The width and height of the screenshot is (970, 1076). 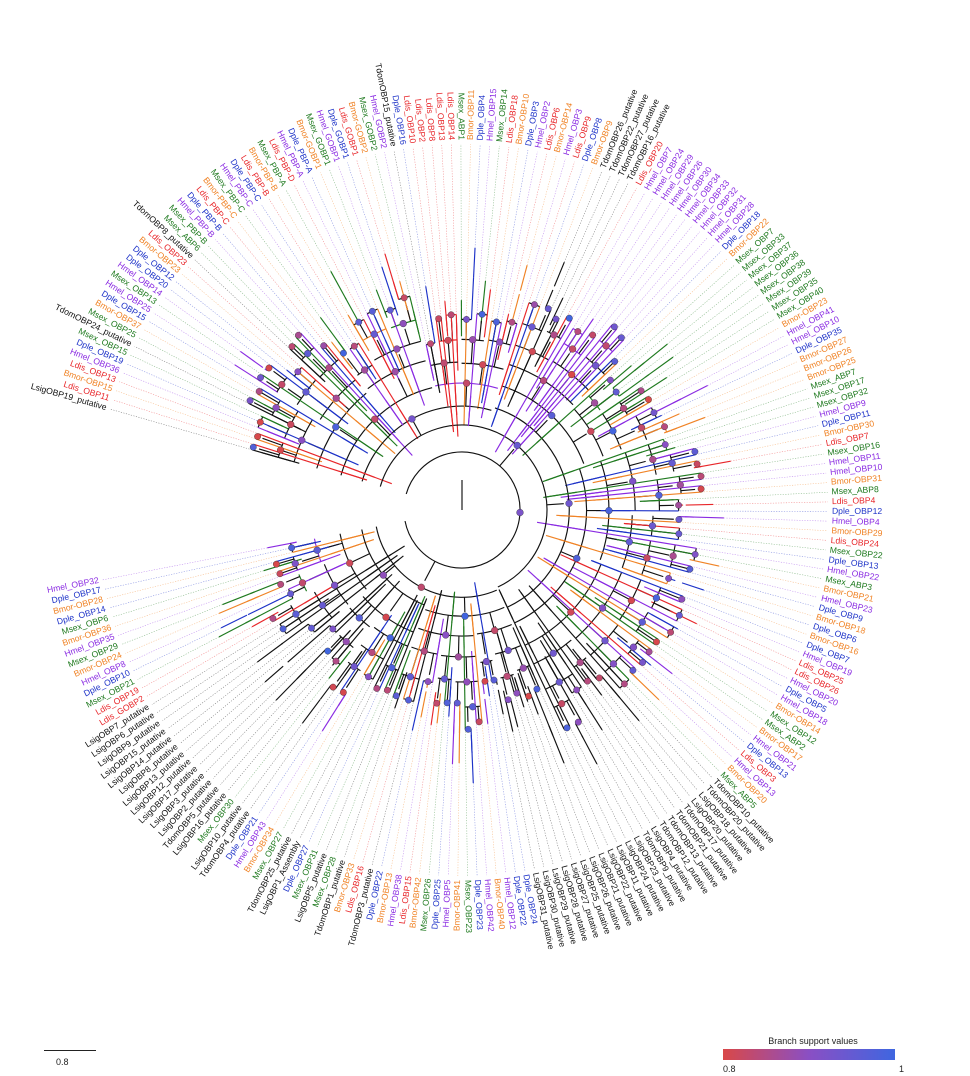 What do you see at coordinates (490, 905) in the screenshot?
I see `tip-label: Hmel_OBP42` at bounding box center [490, 905].